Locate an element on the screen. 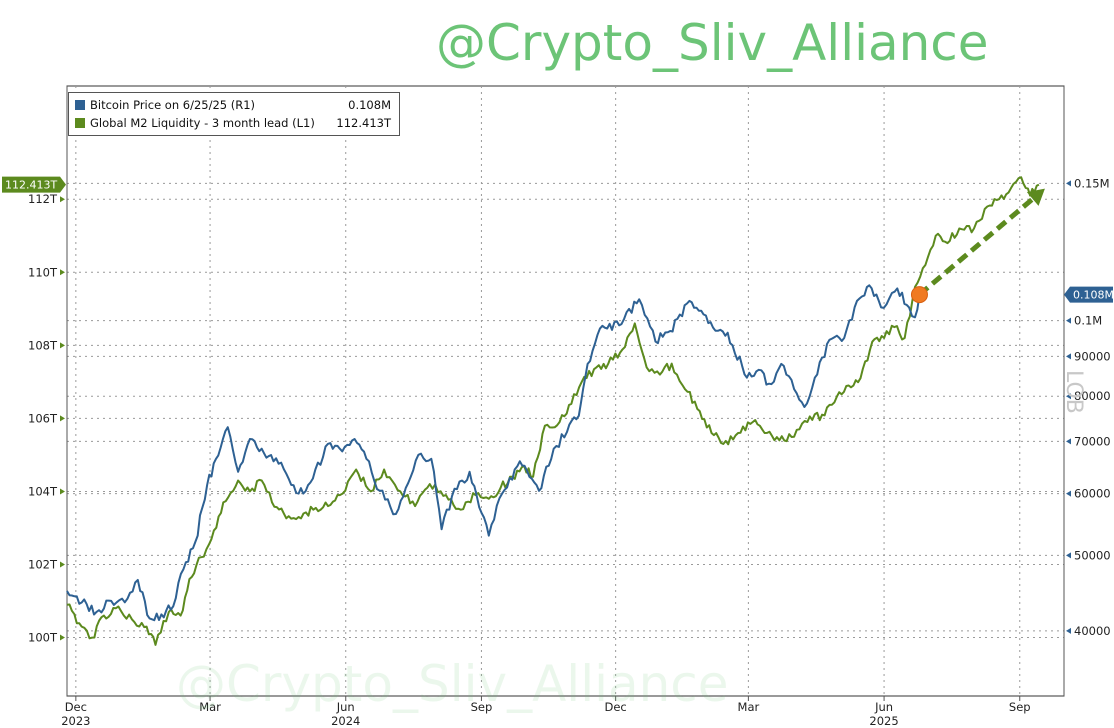  x-tick-label-2: Jun is located at coordinates (345, 707).